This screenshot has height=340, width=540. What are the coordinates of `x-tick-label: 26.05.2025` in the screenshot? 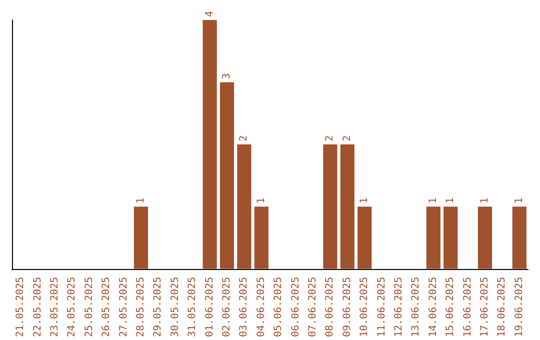 It's located at (106, 307).